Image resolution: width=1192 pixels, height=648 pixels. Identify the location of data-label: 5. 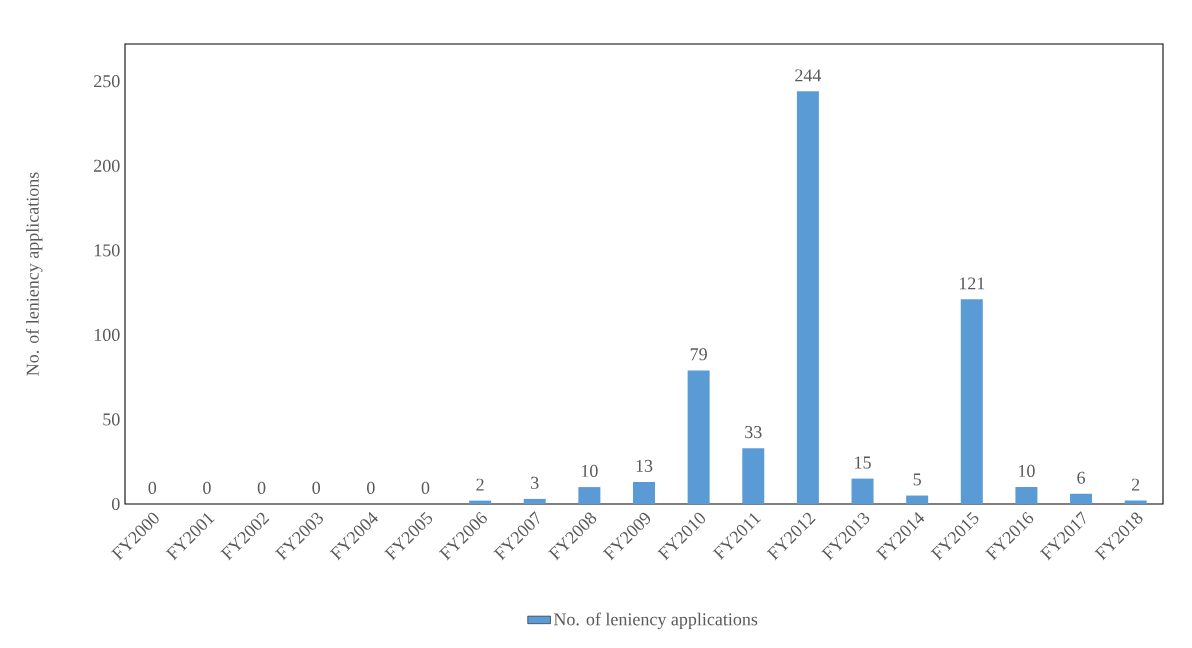
(917, 479).